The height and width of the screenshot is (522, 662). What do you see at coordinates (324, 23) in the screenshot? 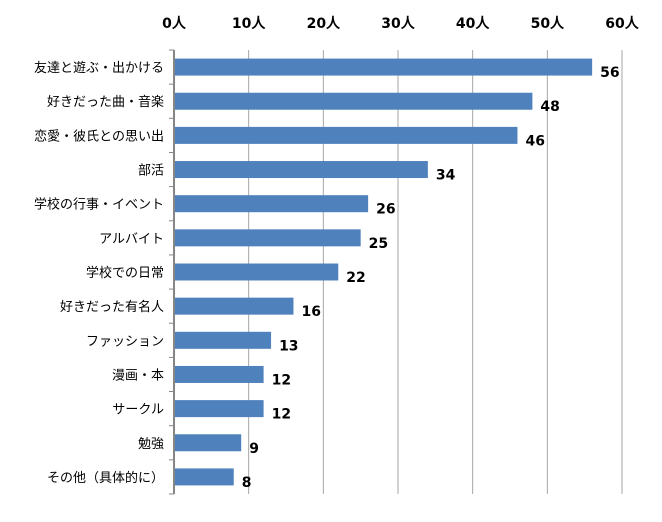
I see `x-tick-label: 20人` at bounding box center [324, 23].